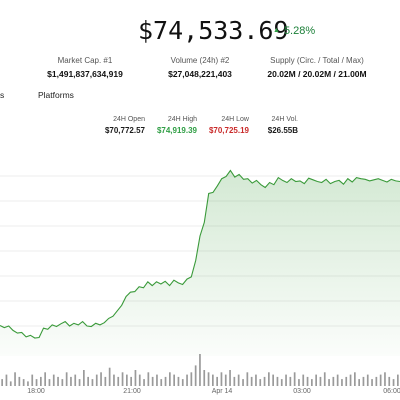 This screenshot has width=400, height=400. What do you see at coordinates (317, 60) in the screenshot?
I see `stat-label: Supply (Circ. / Total / Max)` at bounding box center [317, 60].